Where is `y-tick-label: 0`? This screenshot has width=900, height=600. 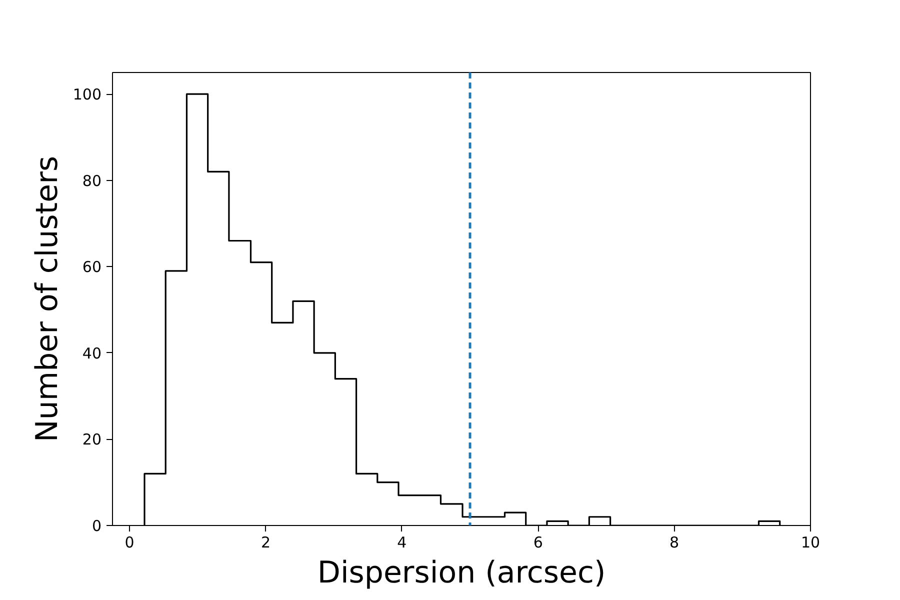 y-tick-label: 0 is located at coordinates (97, 526).